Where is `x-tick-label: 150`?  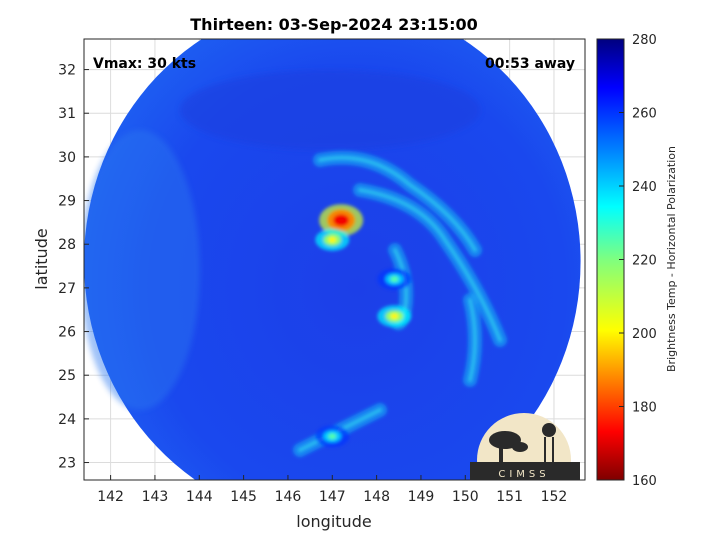 x-tick-label: 150 is located at coordinates (465, 497).